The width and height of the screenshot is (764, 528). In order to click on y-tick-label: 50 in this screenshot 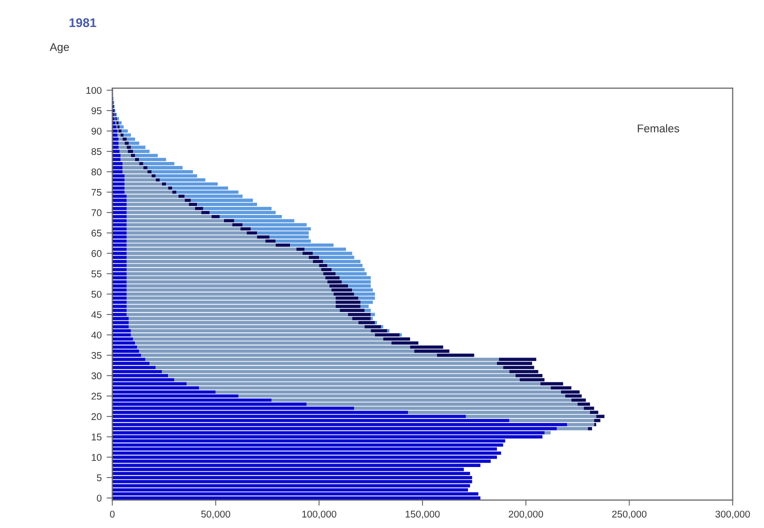, I will do `click(96, 294)`.